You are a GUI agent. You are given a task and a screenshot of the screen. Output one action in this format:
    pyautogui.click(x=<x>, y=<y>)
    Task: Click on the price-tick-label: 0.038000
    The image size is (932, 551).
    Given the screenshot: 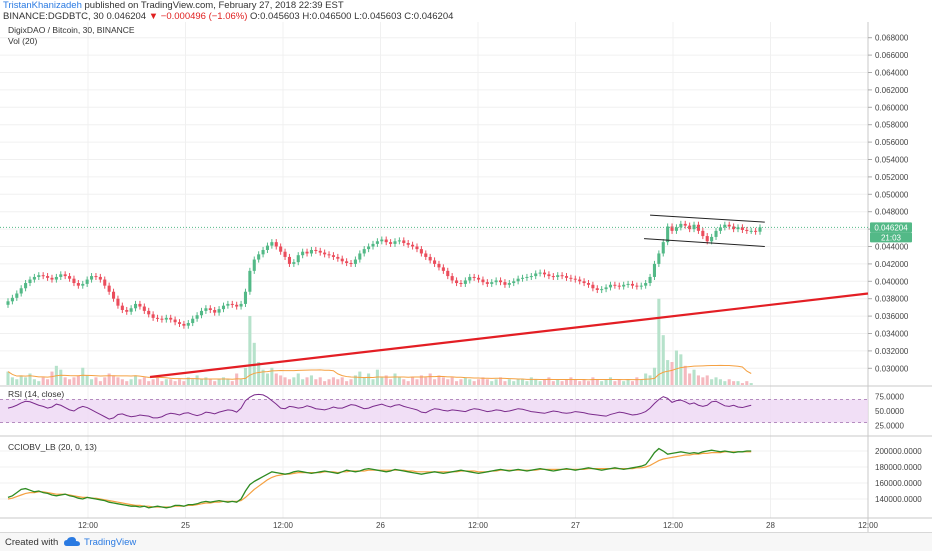 What is the action you would take?
    pyautogui.click(x=892, y=299)
    